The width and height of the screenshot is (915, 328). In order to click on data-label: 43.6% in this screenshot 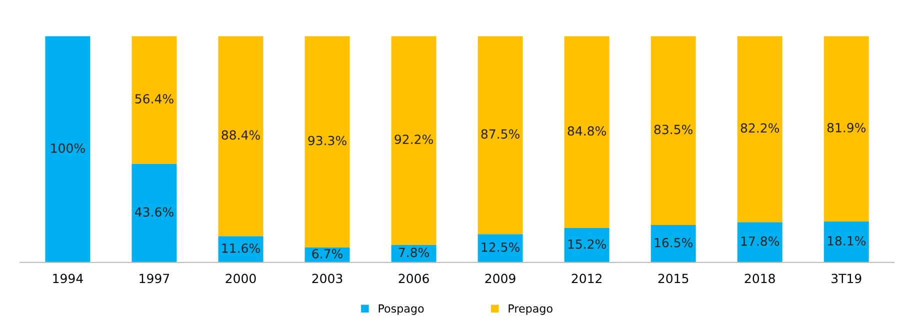, I will do `click(154, 212)`.